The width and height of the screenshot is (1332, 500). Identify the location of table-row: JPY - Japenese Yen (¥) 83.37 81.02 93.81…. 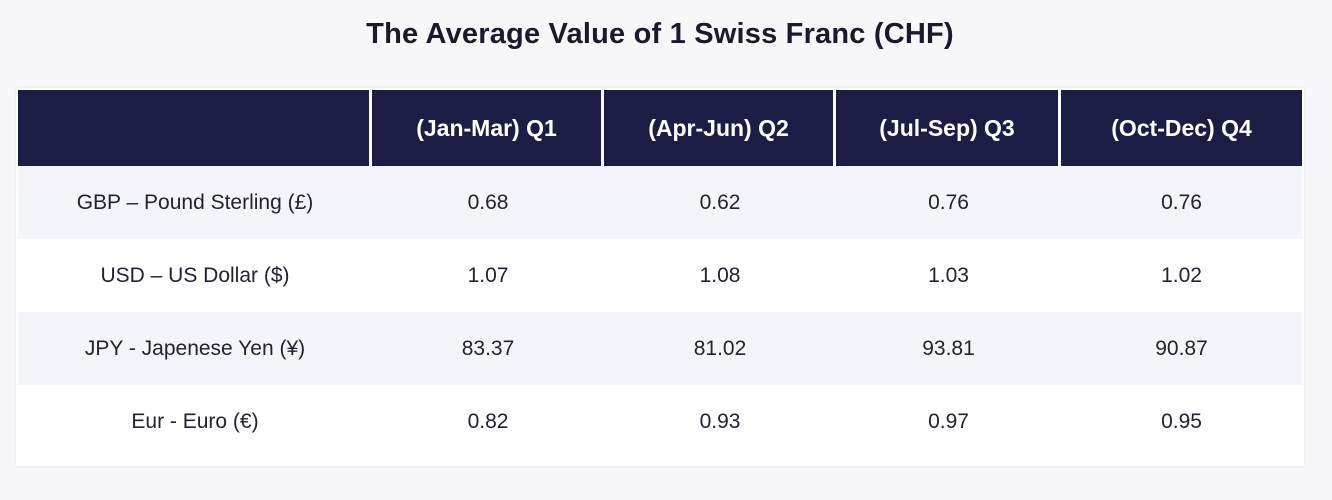
(660, 348).